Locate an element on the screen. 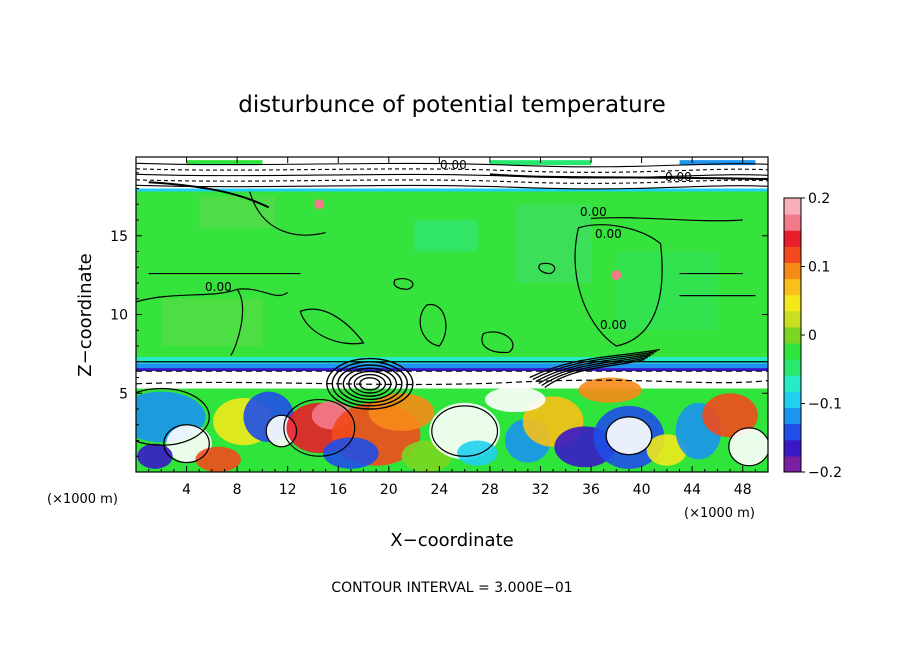  x-tick-label: 28 is located at coordinates (490, 490).